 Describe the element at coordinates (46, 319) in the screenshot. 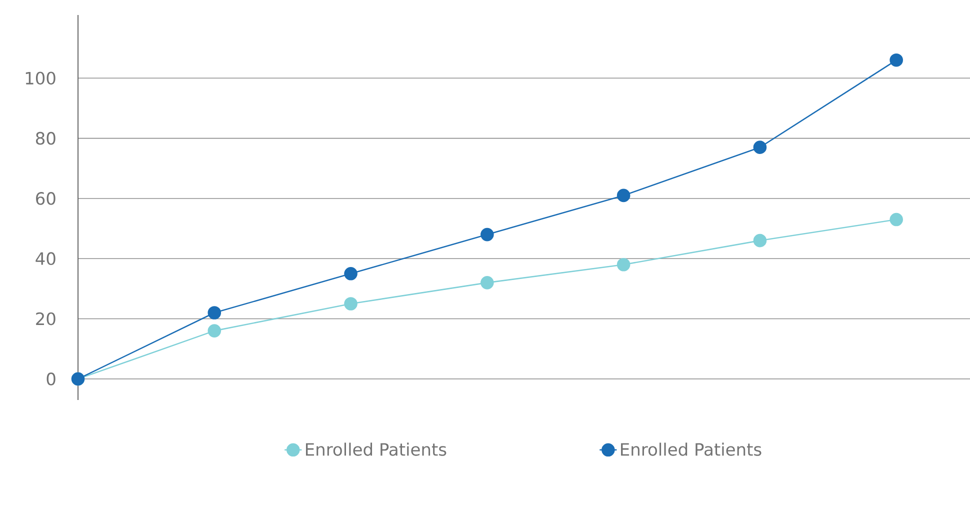

I see `y-tick-label: 20` at that location.